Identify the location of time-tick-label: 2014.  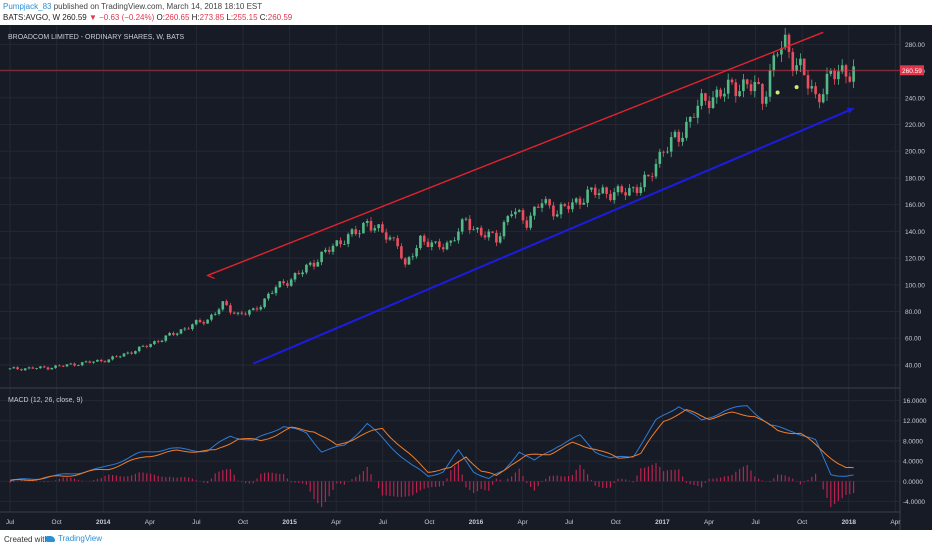
(103, 522).